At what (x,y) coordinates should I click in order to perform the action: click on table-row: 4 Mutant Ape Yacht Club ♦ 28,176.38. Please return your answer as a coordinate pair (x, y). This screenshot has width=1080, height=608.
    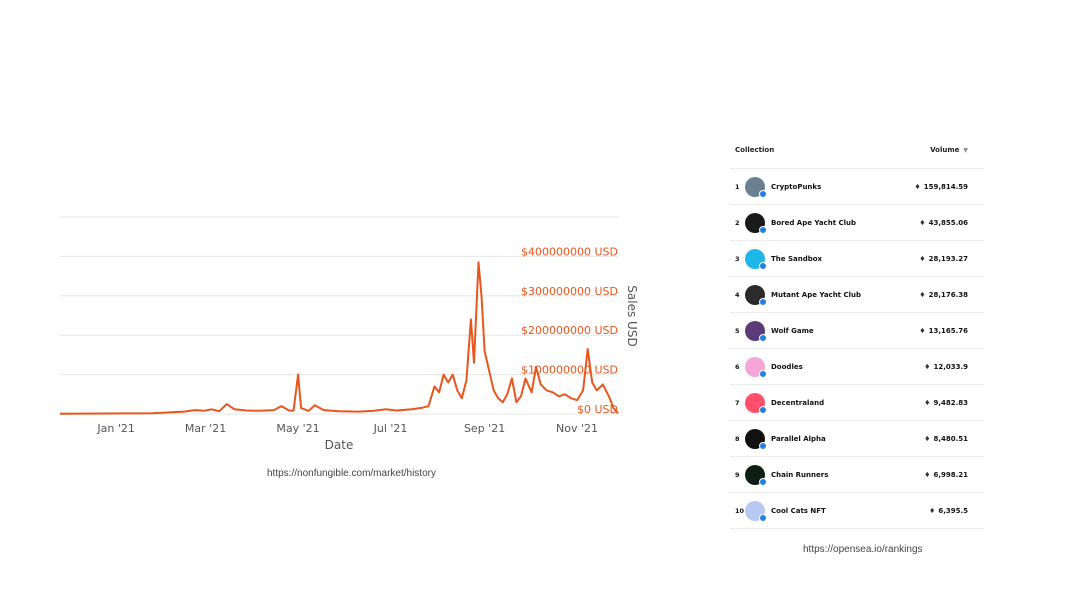
    Looking at the image, I should click on (857, 295).